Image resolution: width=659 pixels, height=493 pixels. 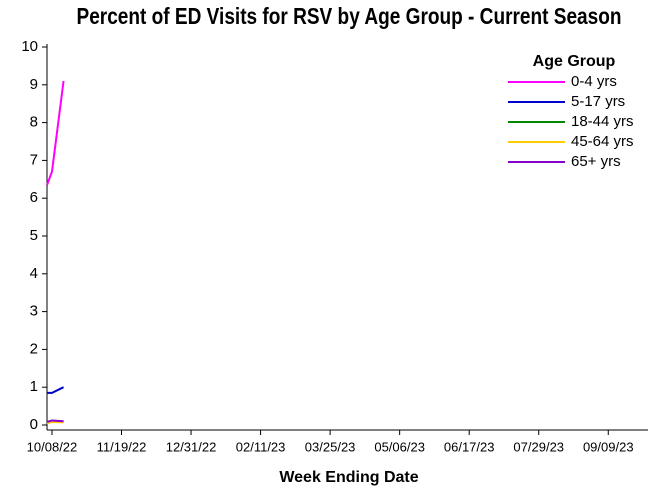 What do you see at coordinates (34, 197) in the screenshot?
I see `y-tick-label: 6` at bounding box center [34, 197].